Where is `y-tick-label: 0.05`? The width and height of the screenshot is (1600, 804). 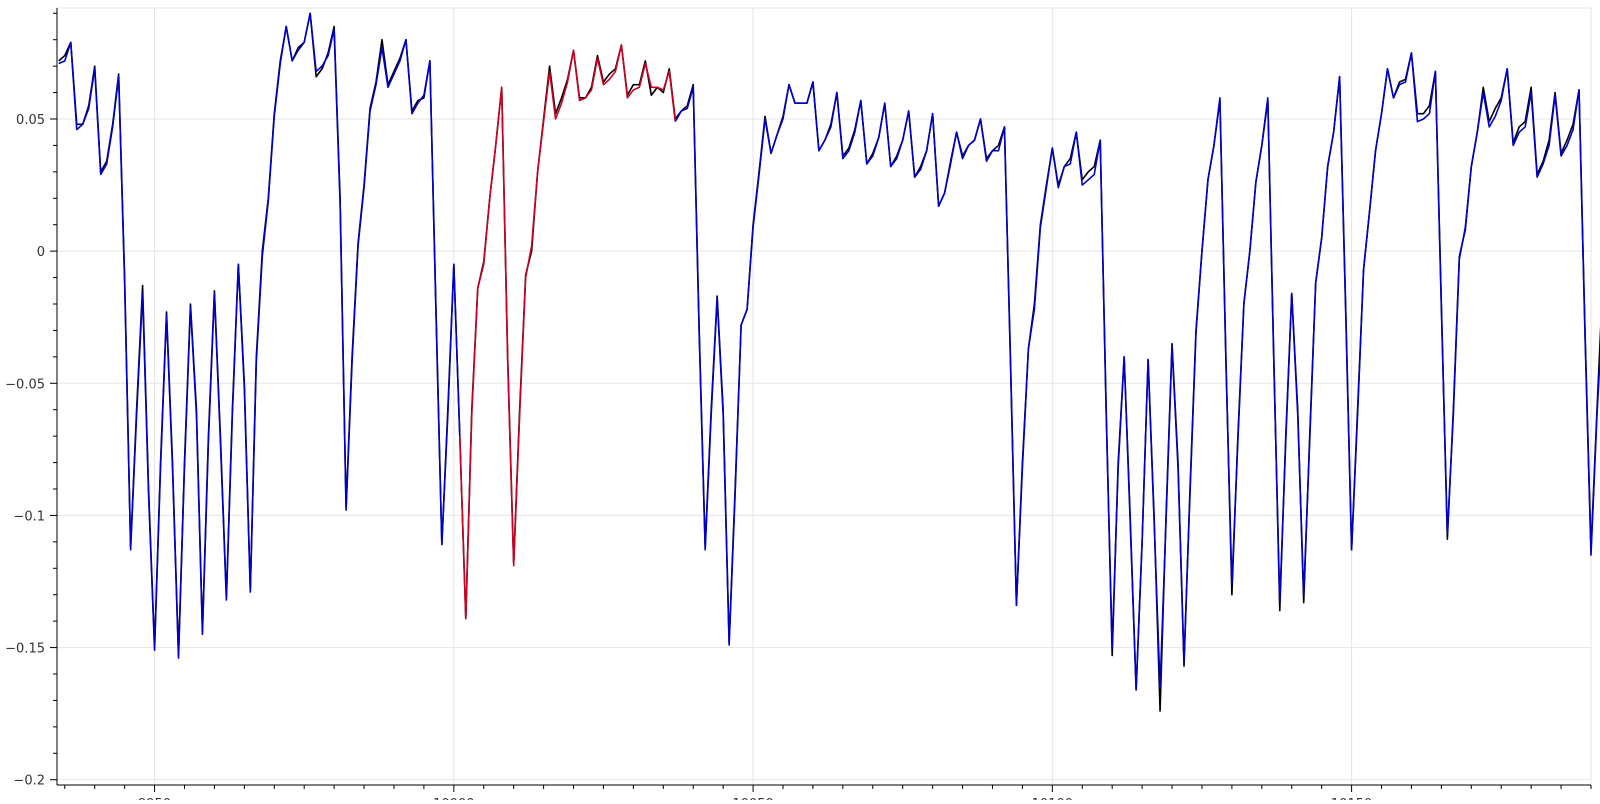
y-tick-label: 0.05 is located at coordinates (30, 120).